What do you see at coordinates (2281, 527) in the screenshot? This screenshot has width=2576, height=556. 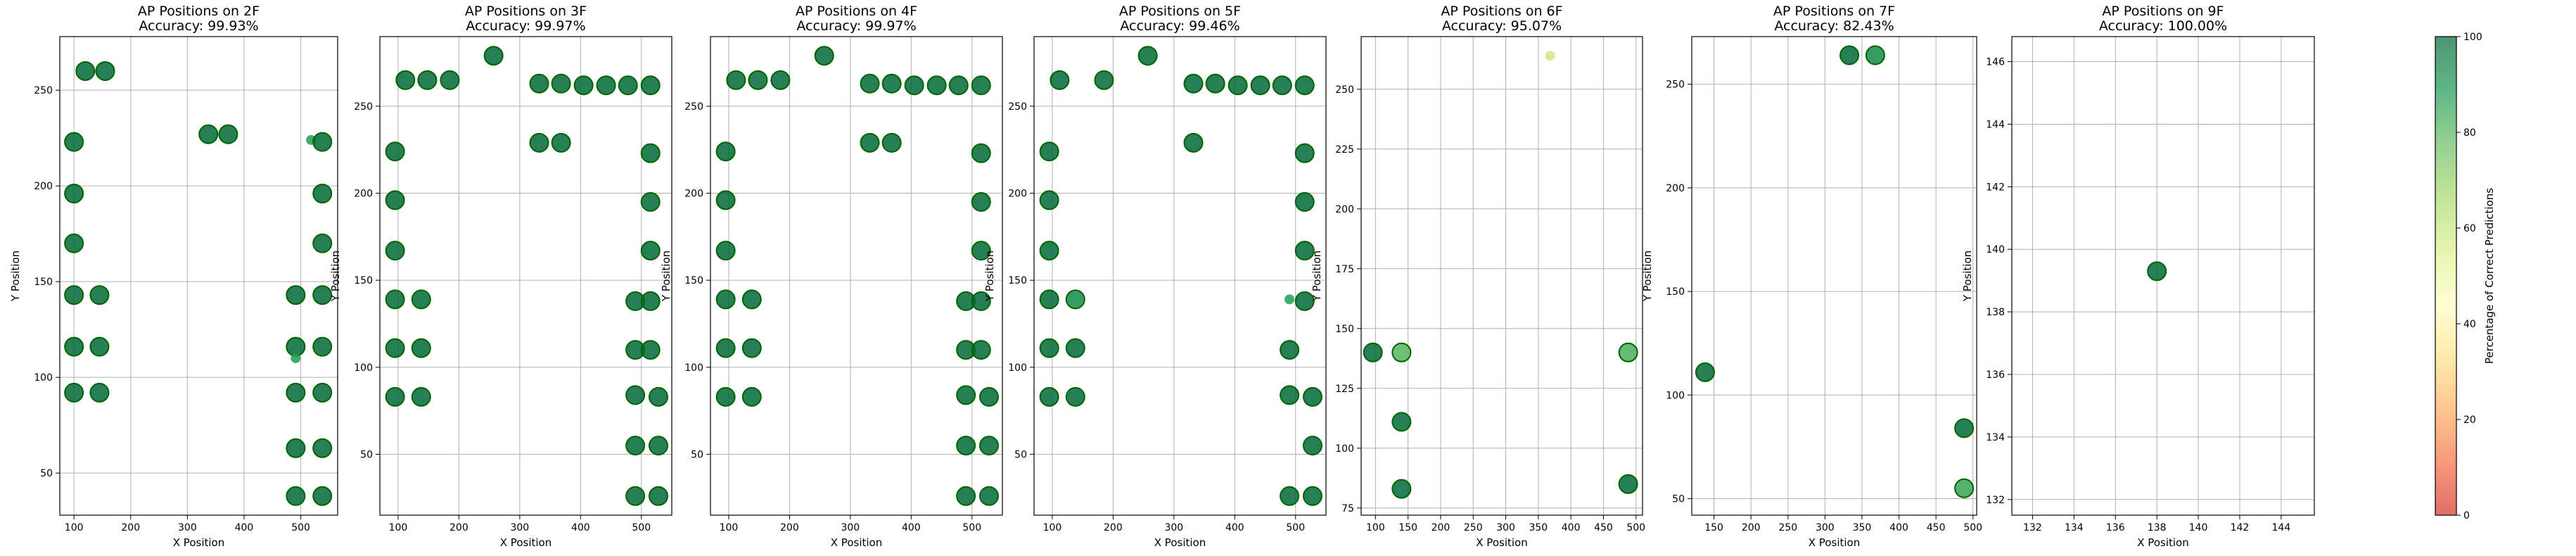 I see `x-tick-label: 144` at bounding box center [2281, 527].